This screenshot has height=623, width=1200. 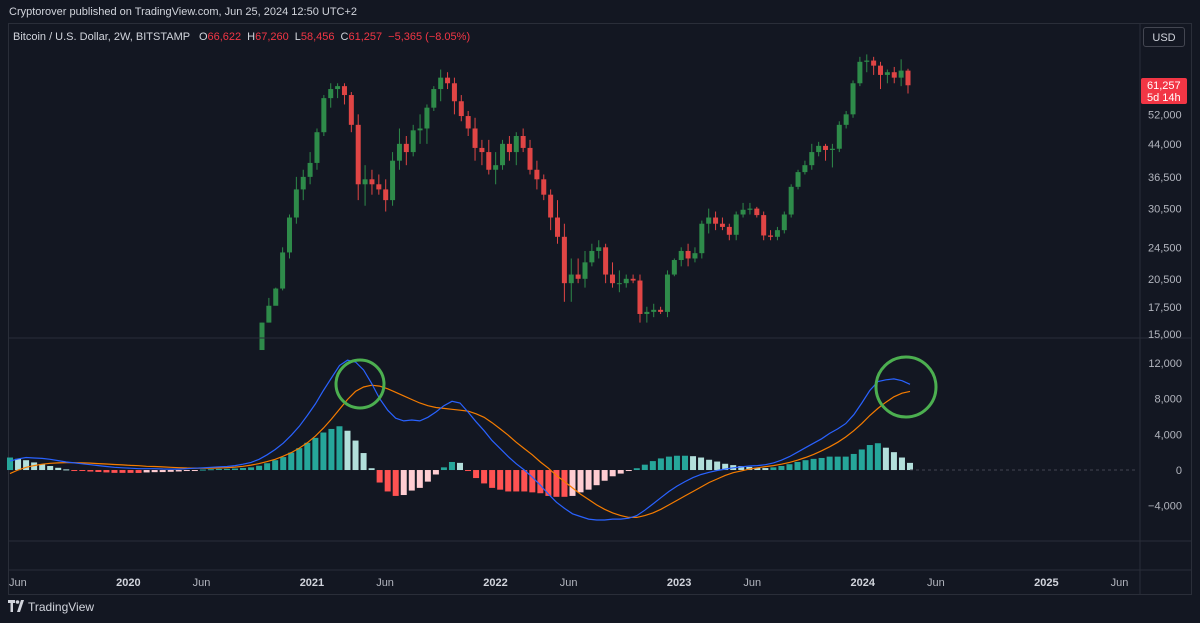 I want to click on time-tick-label: 2024, so click(x=863, y=583).